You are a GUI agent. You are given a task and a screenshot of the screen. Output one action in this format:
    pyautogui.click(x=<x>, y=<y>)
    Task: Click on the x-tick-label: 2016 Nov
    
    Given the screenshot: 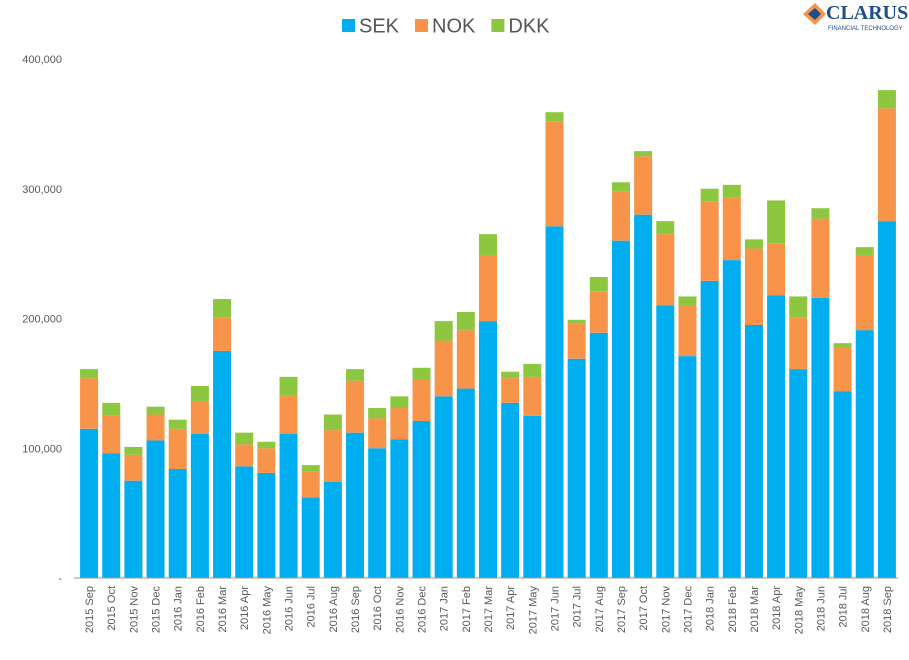 What is the action you would take?
    pyautogui.click(x=400, y=610)
    